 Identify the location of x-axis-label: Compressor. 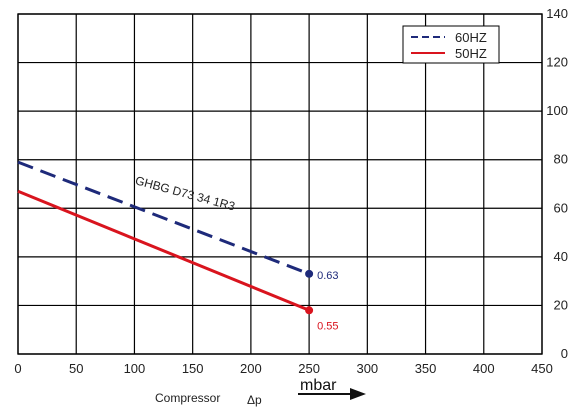
(187, 398).